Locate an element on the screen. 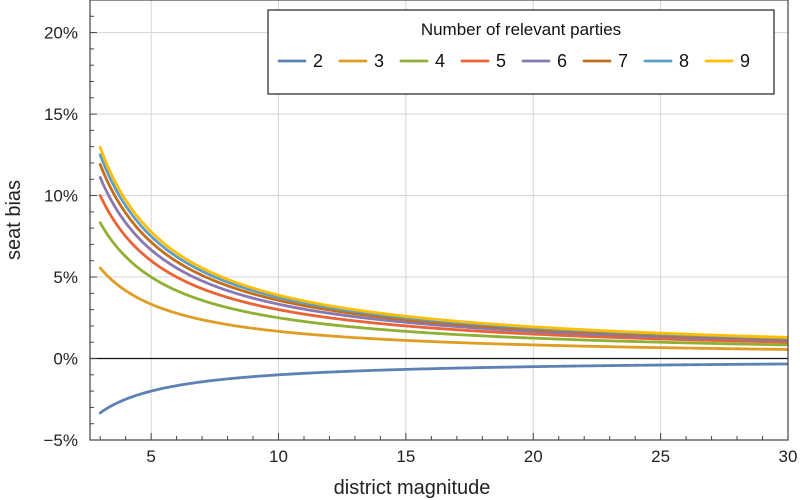 The height and width of the screenshot is (500, 800). legend-label-6: 6 is located at coordinates (562, 61).